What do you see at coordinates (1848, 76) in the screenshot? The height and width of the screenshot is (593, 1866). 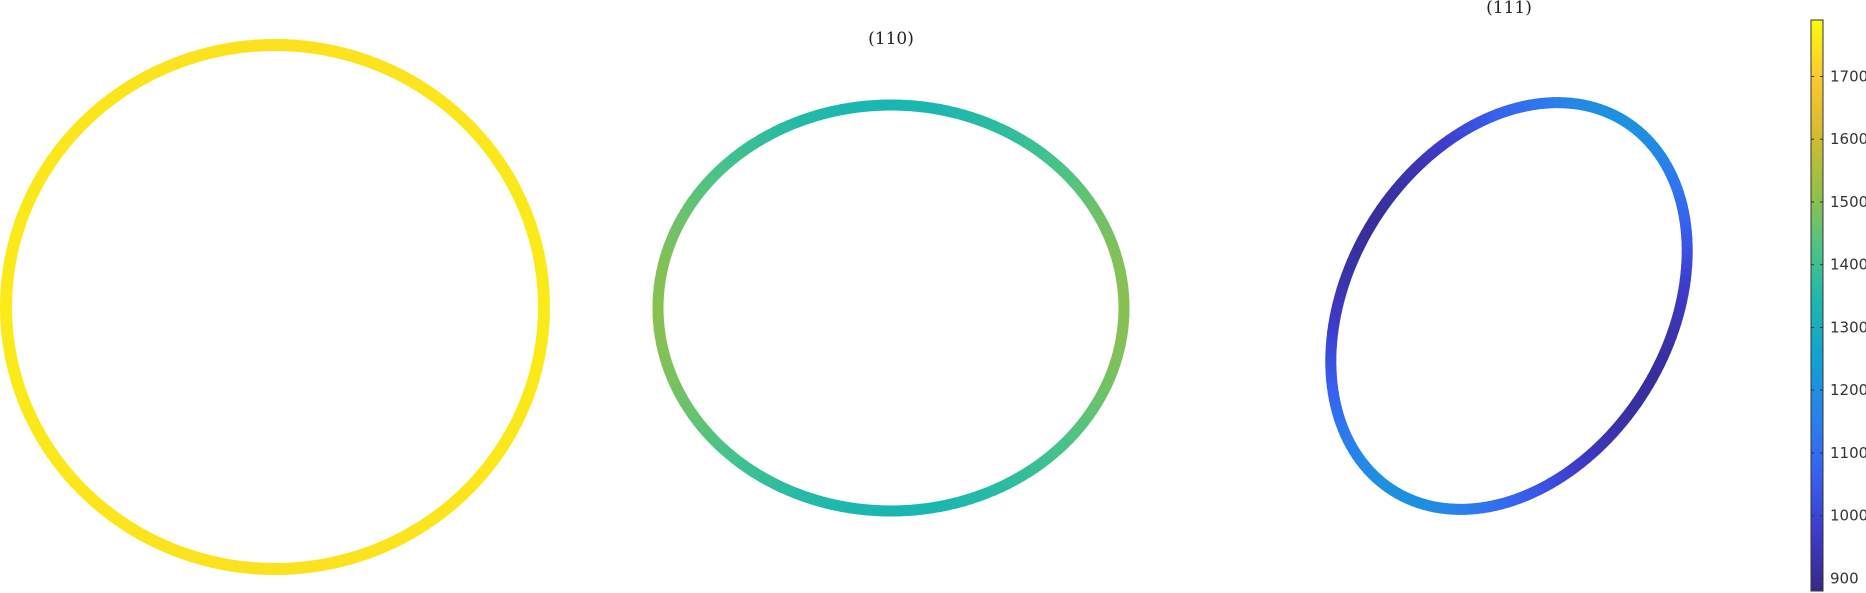 I see `colorbar-tick-label: 1700` at bounding box center [1848, 76].